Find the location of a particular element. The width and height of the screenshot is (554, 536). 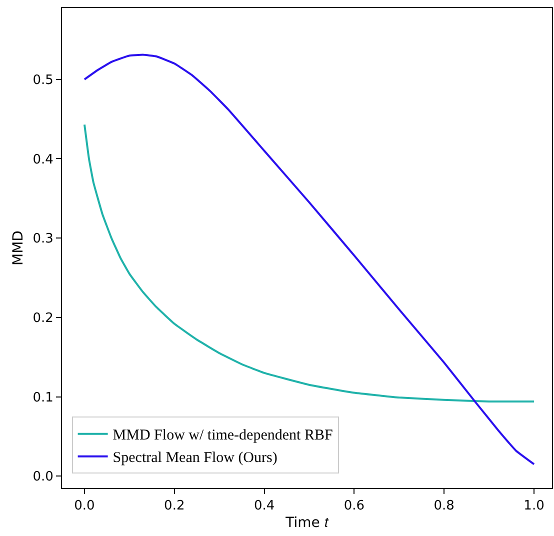

x-axis-title: Time 𝑡 is located at coordinates (307, 522).